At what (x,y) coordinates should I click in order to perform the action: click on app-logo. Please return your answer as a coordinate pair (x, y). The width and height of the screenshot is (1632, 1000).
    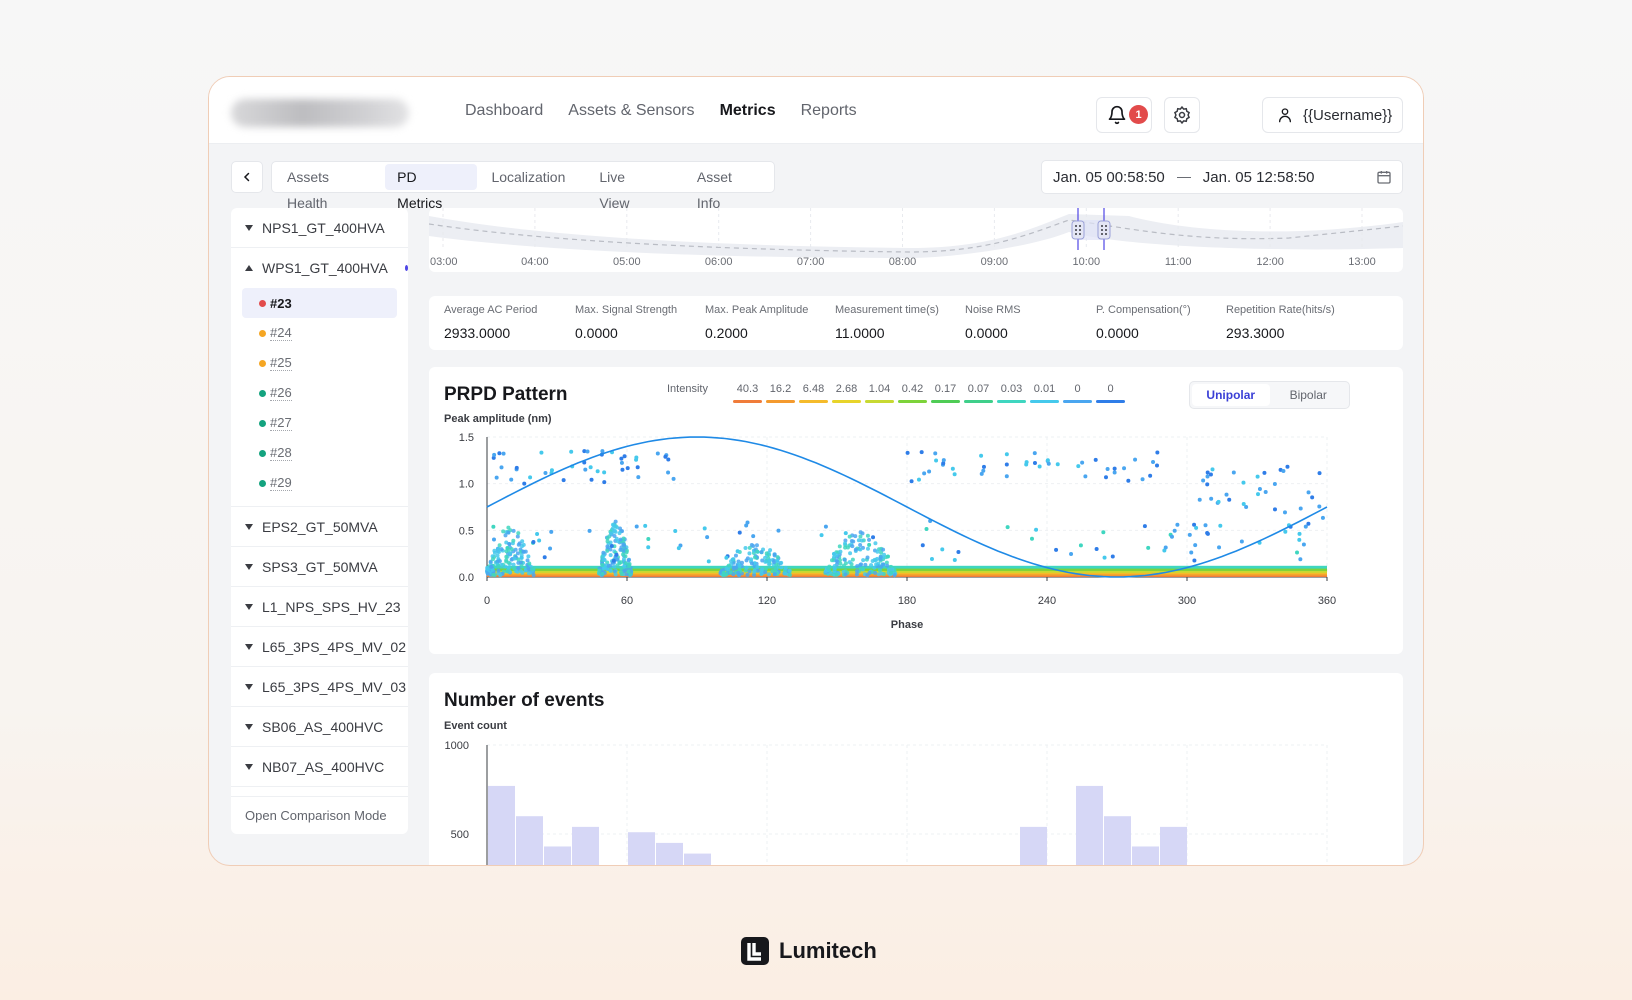
    Looking at the image, I should click on (320, 113).